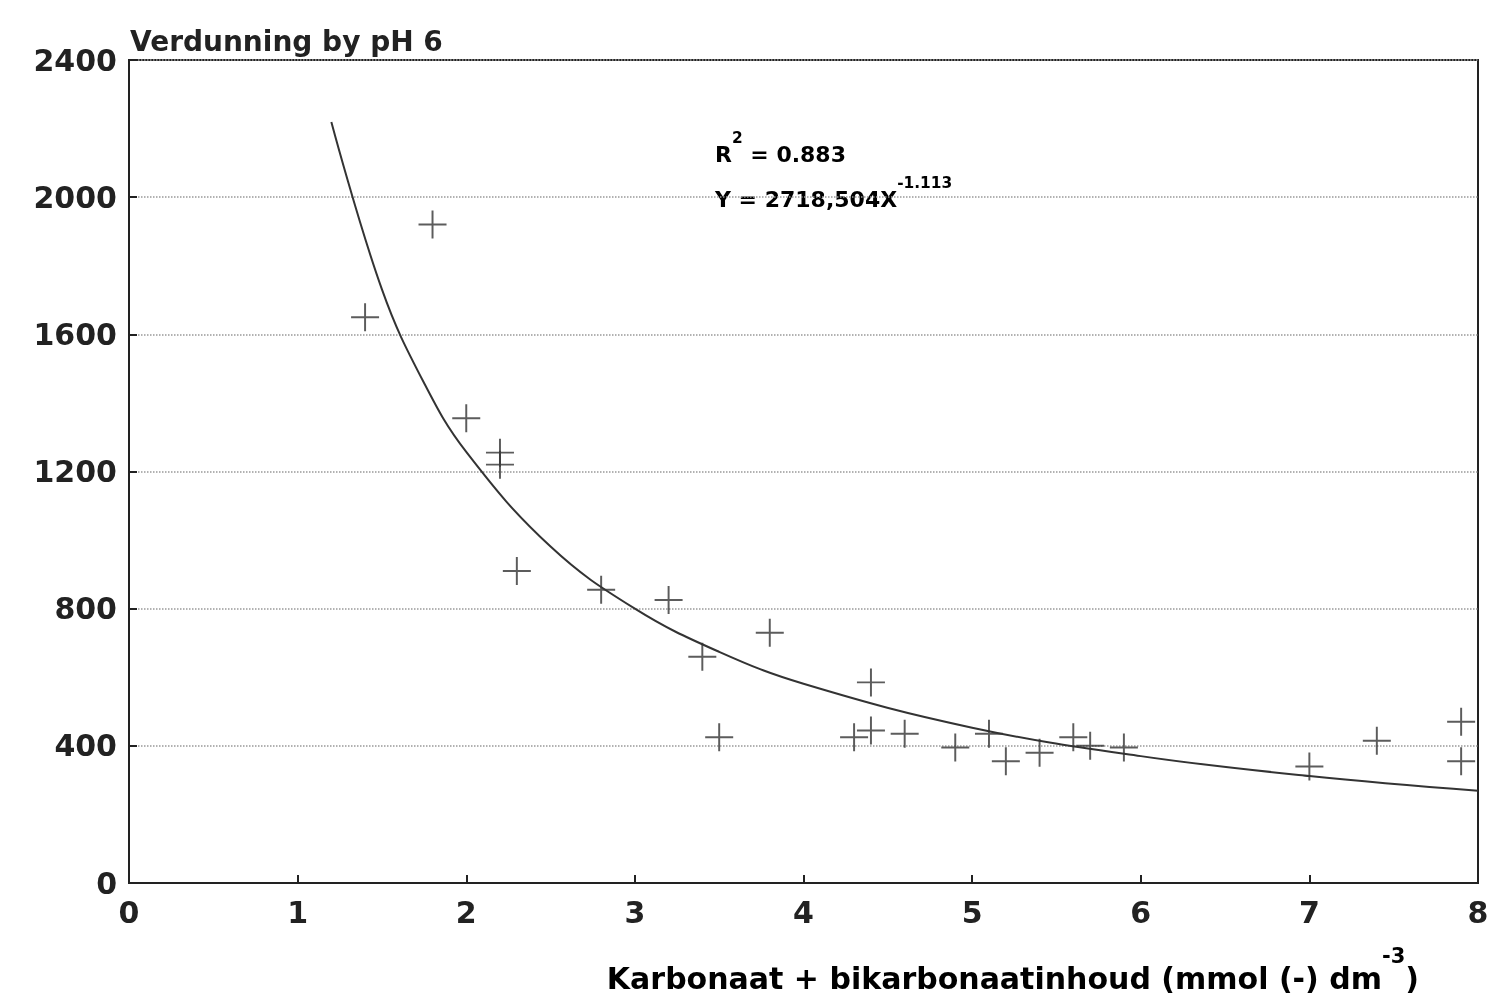 This screenshot has width=1494, height=1007. Describe the element at coordinates (972, 912) in the screenshot. I see `x-tick-label: 5` at that location.